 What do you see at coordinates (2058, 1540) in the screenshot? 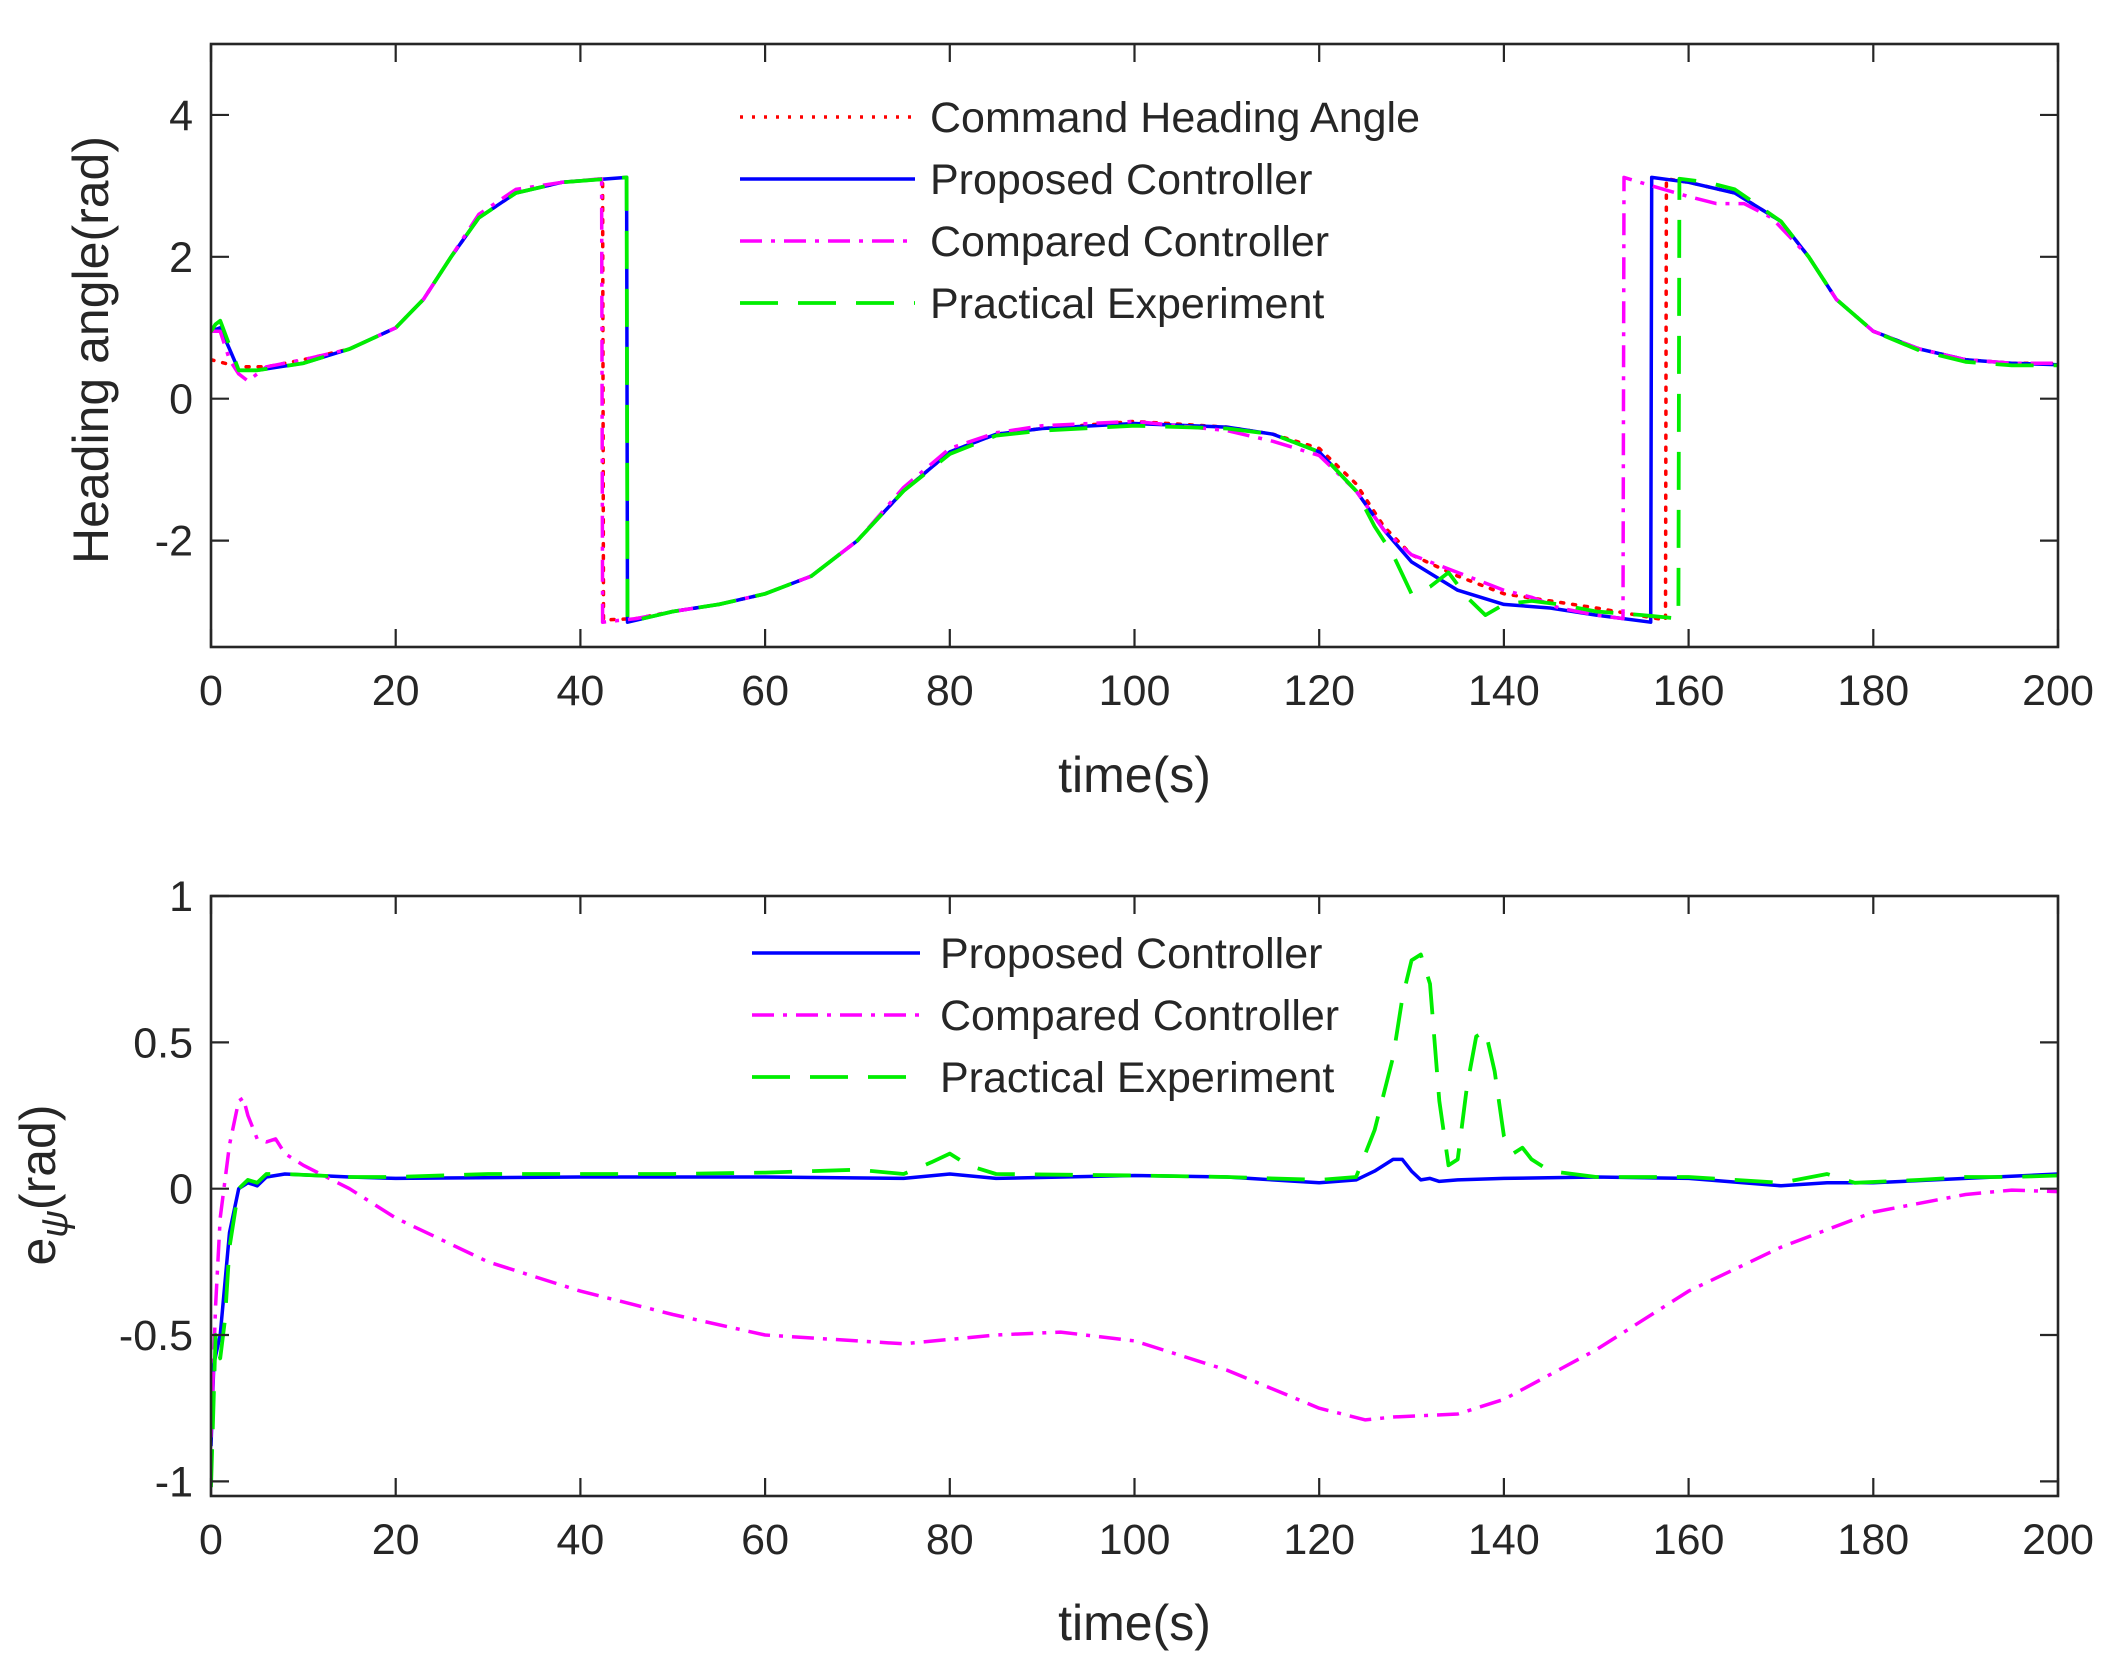
I see `heading-error-x-tick-label: 200` at bounding box center [2058, 1540].